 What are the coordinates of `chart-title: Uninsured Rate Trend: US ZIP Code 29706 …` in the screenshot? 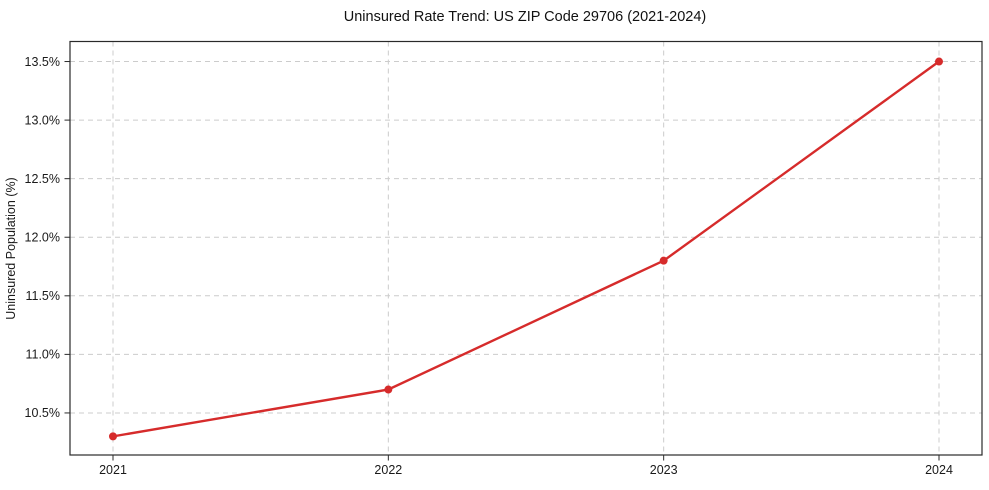 It's located at (525, 17).